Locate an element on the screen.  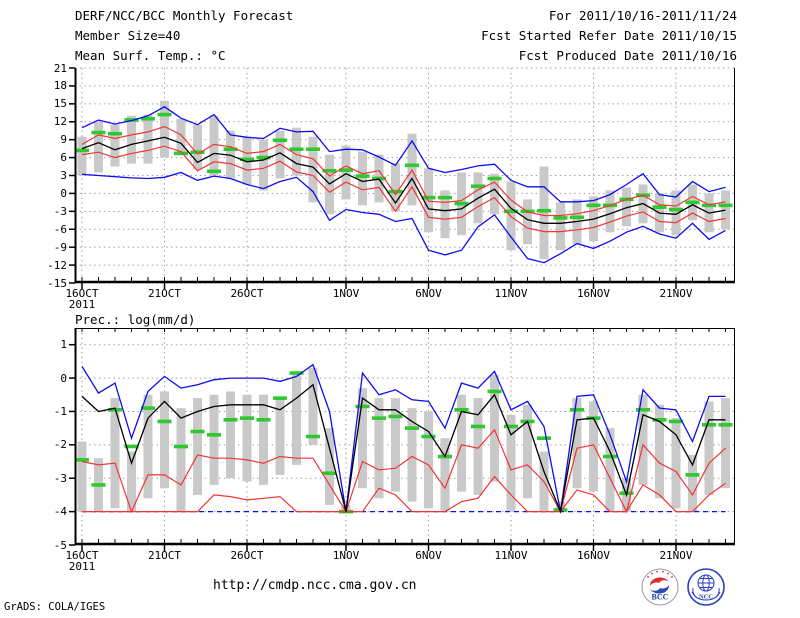
y-tick-label: 15 is located at coordinates (60, 104).